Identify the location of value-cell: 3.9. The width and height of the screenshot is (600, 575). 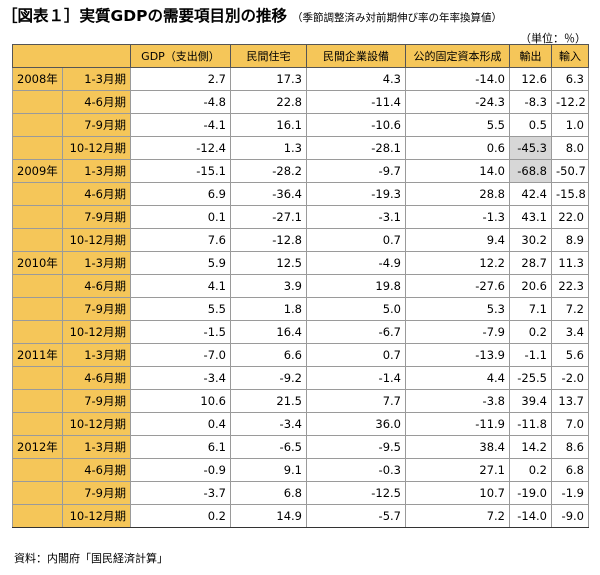
(268, 286).